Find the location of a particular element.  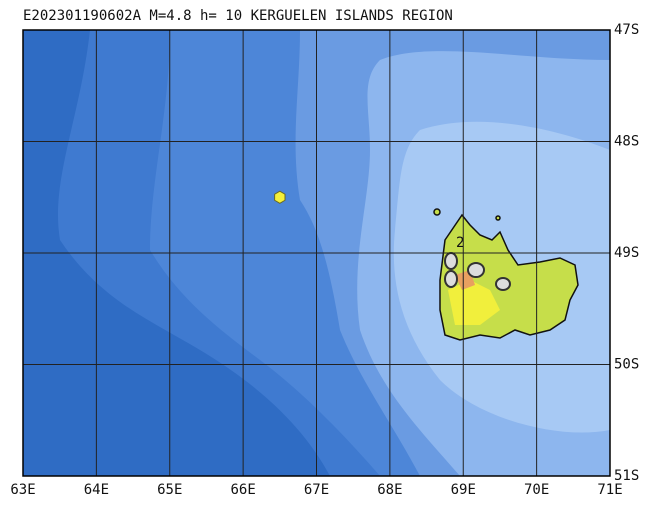

lon-tick-label: 70E is located at coordinates (536, 490).